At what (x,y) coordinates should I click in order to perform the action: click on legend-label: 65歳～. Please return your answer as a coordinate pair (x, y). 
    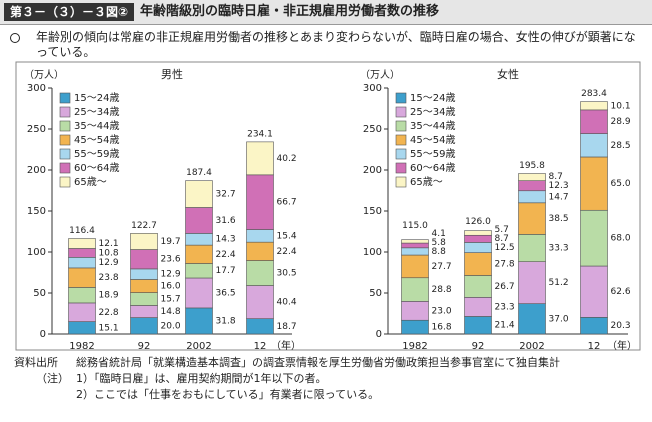
    Looking at the image, I should click on (90, 182).